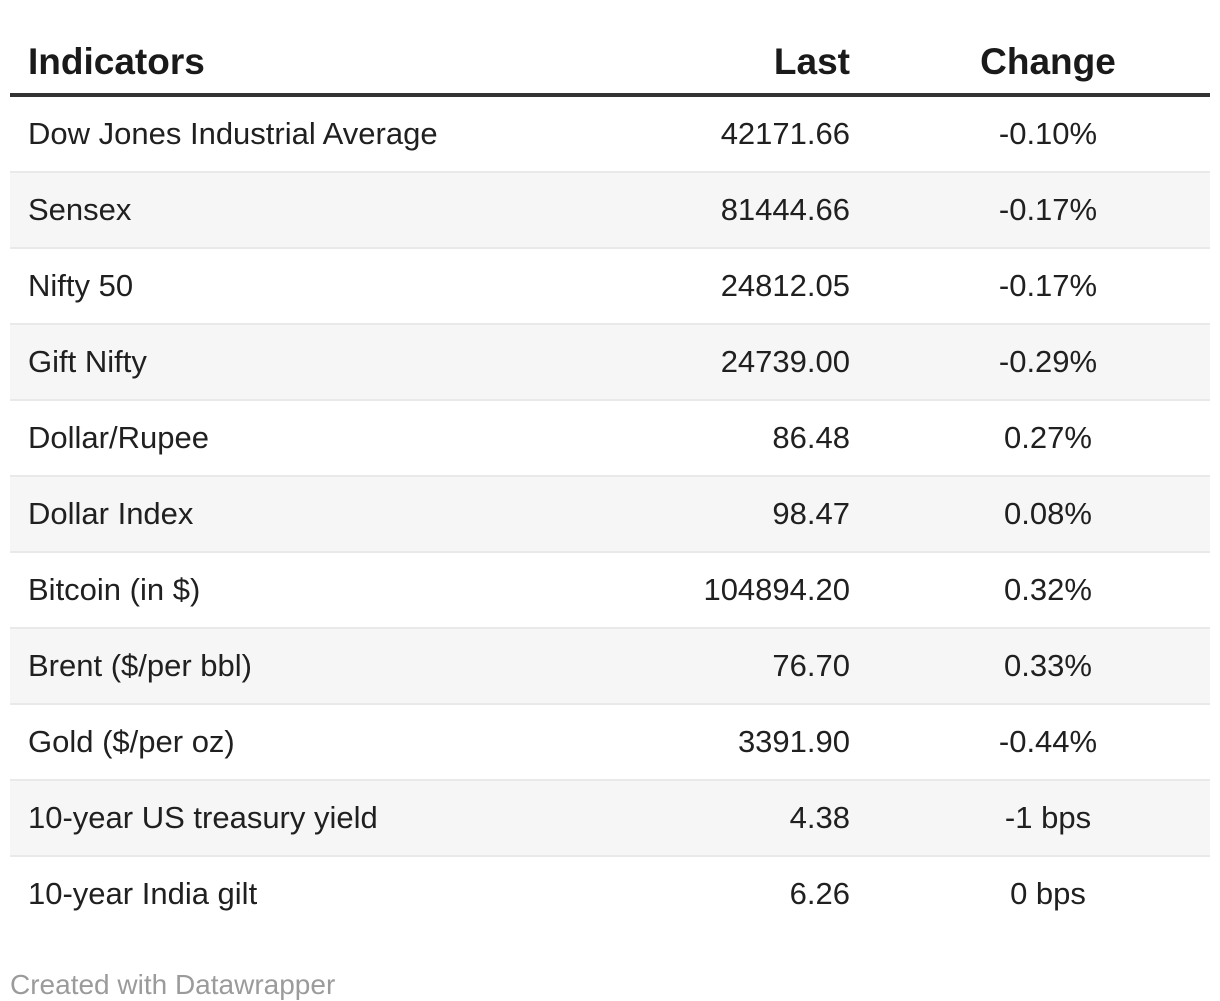 This screenshot has width=1220, height=1001. I want to click on table-row: Brent ($/per bbl) 76.70 0.33%, so click(610, 665).